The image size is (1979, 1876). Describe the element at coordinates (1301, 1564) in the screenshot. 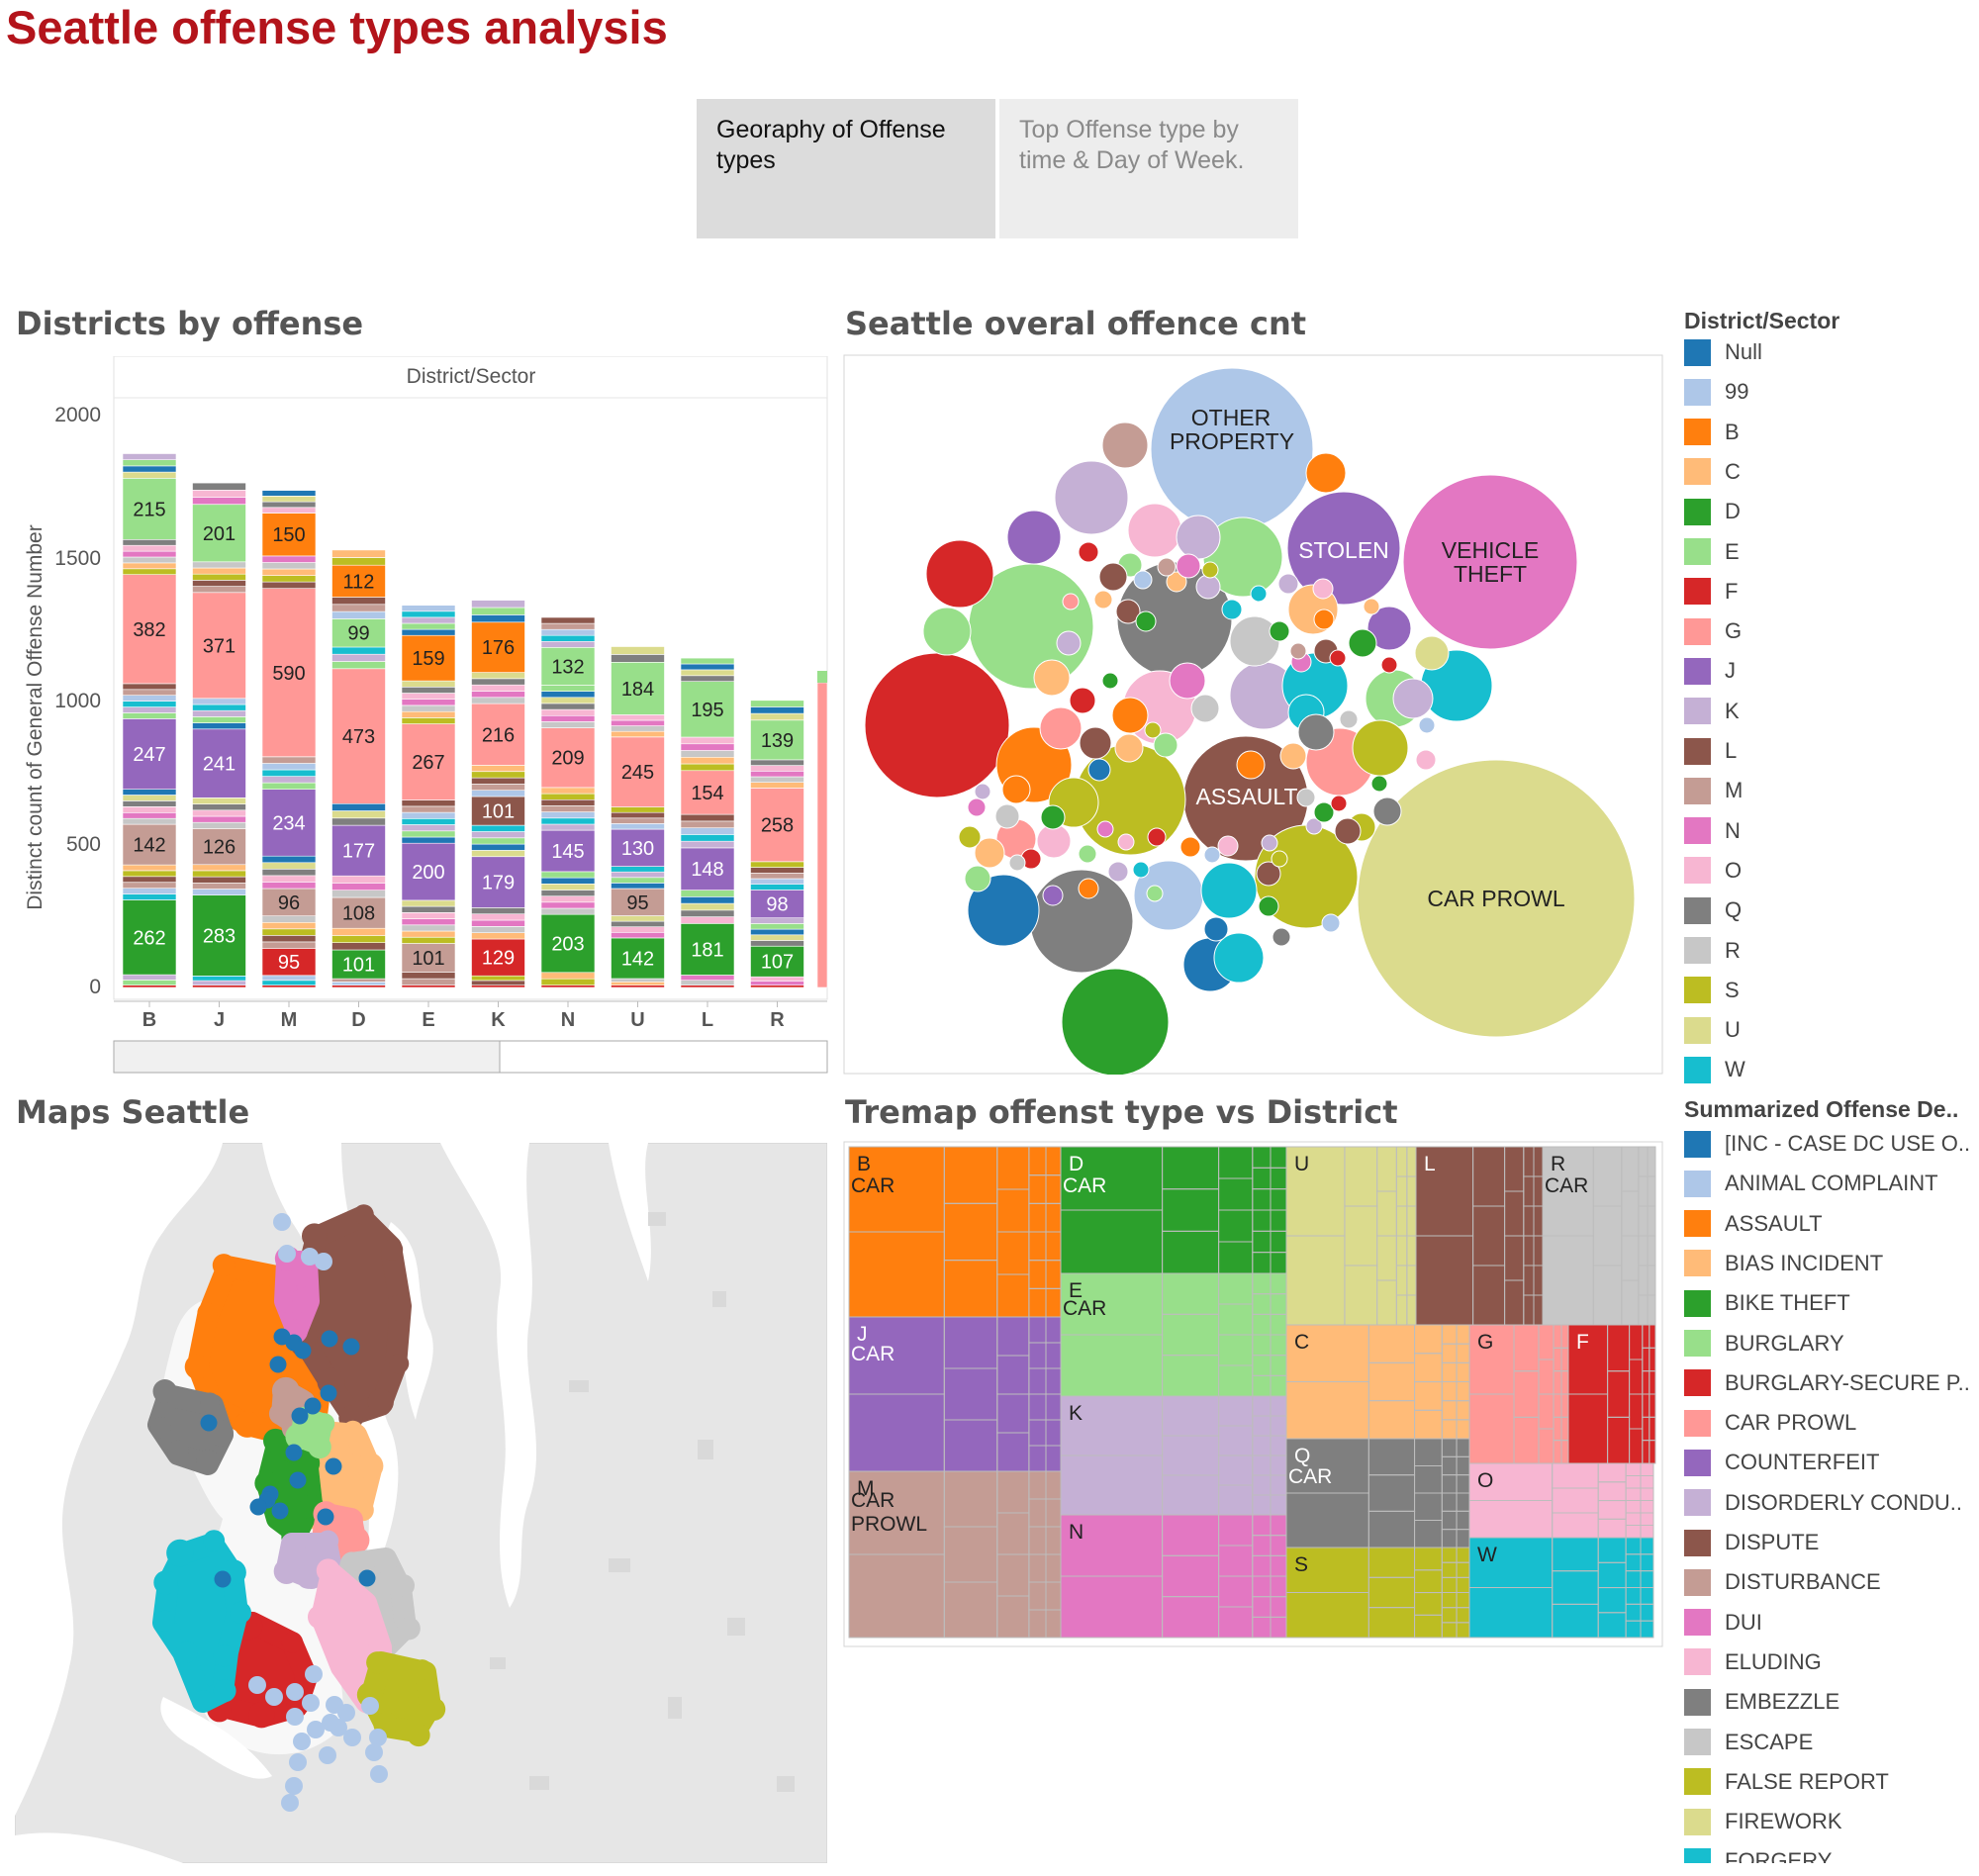

I see `treemap-cell-label: S` at that location.